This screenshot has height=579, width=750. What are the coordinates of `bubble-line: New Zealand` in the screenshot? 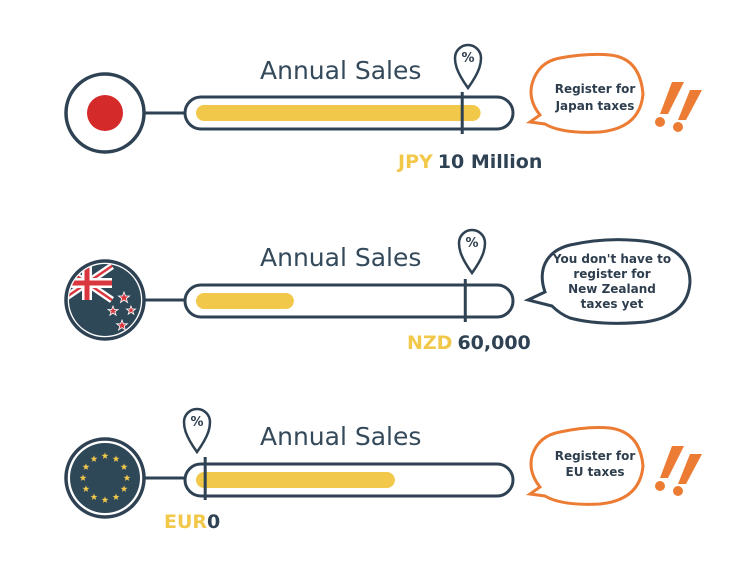 It's located at (612, 289).